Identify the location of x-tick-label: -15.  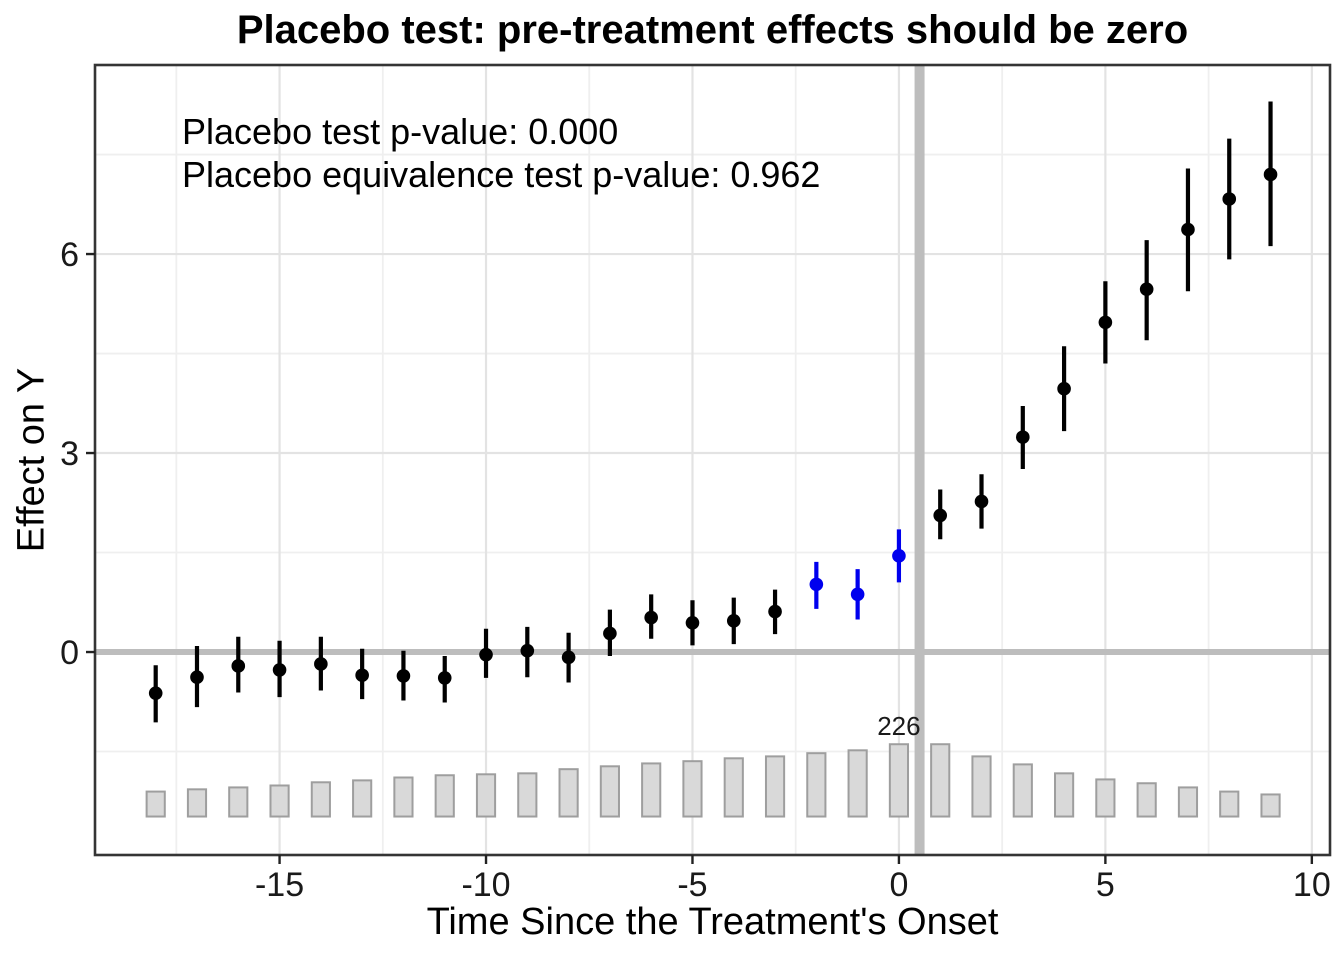
(279, 885).